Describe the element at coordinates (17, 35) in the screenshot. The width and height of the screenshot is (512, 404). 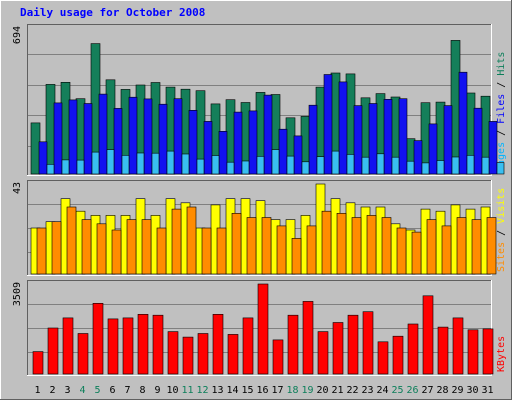
I see `y-axis-max-label: 694` at that location.